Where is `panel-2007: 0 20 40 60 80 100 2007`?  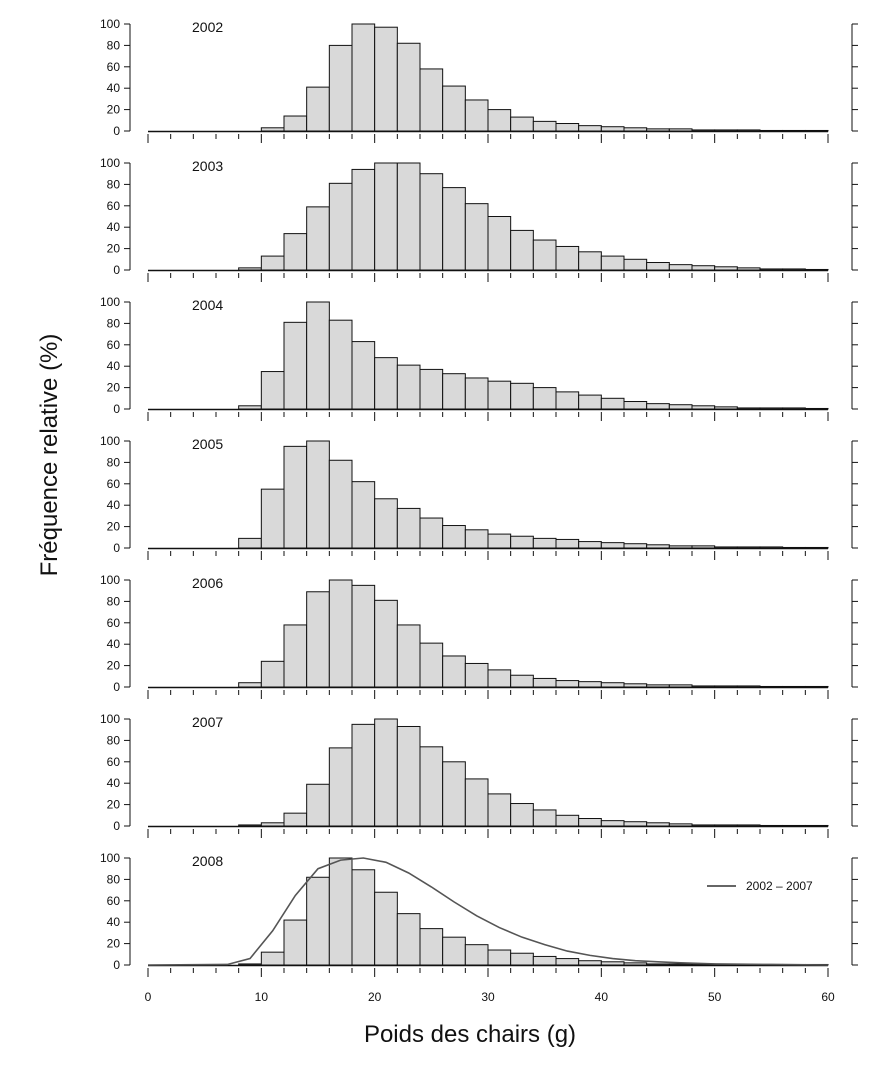
panel-2007: 0 20 40 60 80 100 2007 is located at coordinates (479, 775).